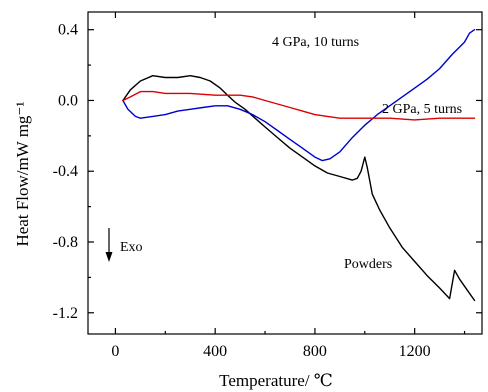 Image resolution: width=488 pixels, height=392 pixels. What do you see at coordinates (131, 247) in the screenshot?
I see `annotation-exo: Exo` at bounding box center [131, 247].